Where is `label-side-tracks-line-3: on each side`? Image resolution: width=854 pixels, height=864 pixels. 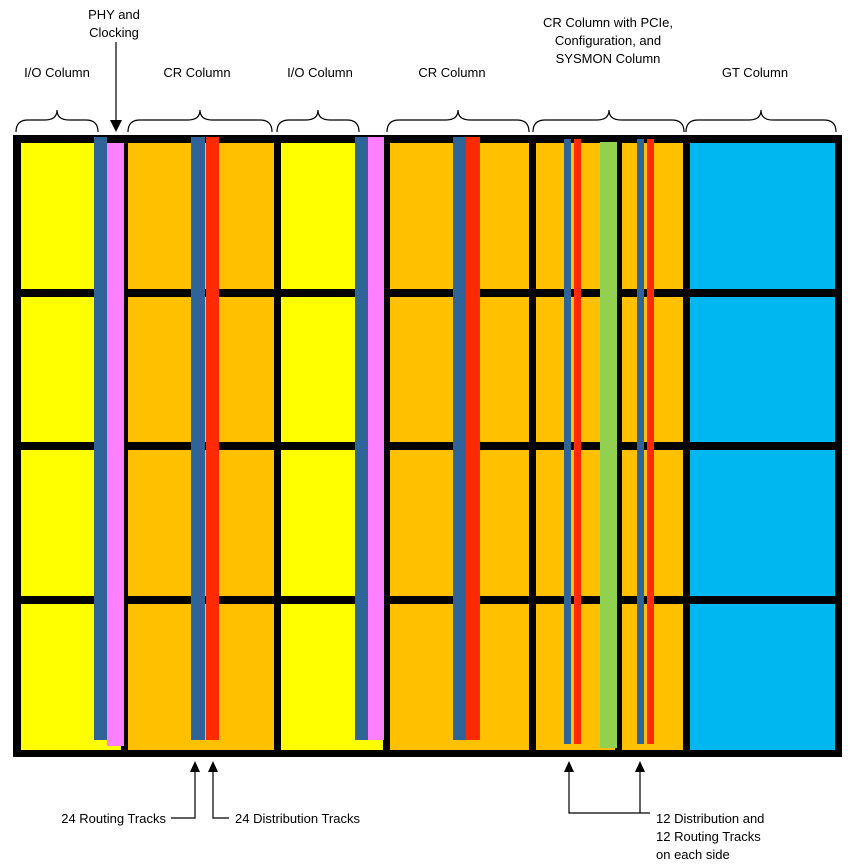 label-side-tracks-line-3: on each side is located at coordinates (693, 854).